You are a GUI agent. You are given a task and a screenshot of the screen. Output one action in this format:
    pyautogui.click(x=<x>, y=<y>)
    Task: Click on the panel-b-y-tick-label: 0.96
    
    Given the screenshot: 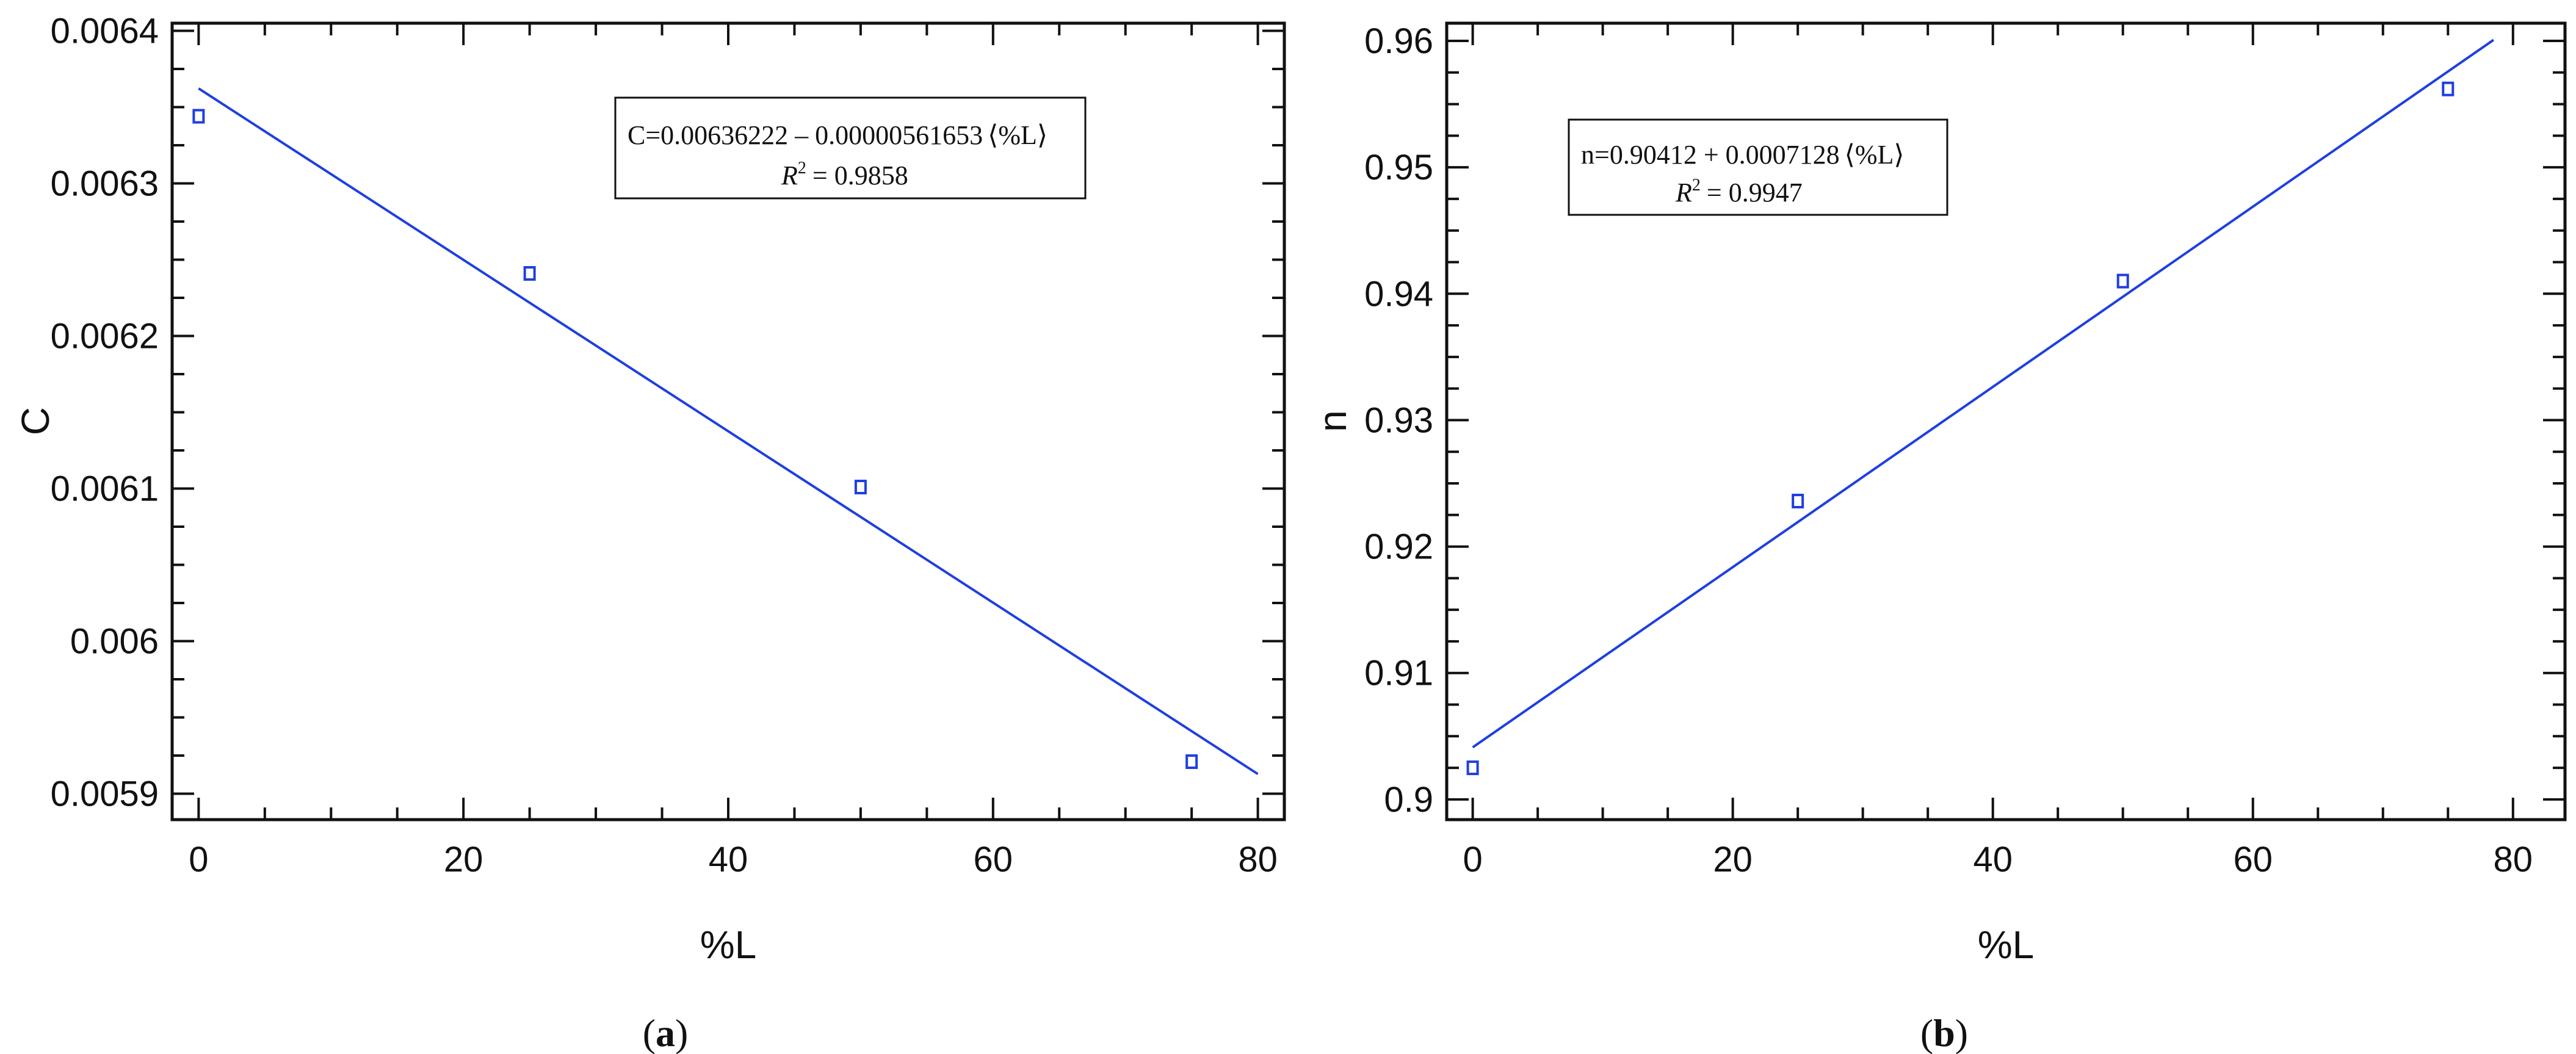 What is the action you would take?
    pyautogui.click(x=1398, y=41)
    